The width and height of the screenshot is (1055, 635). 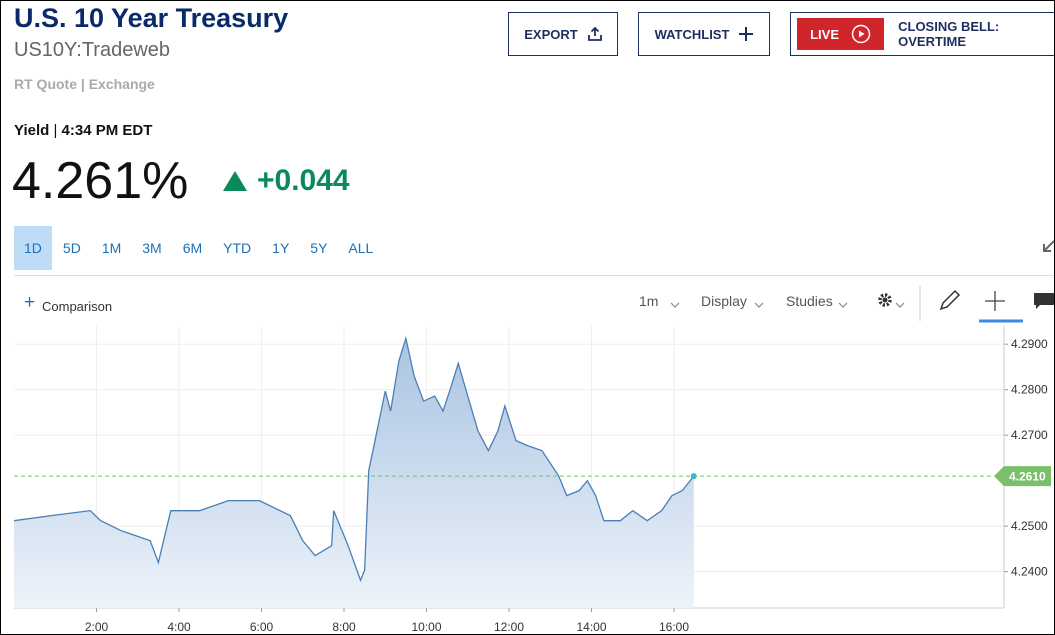 I want to click on change: +0.044, so click(x=303, y=180).